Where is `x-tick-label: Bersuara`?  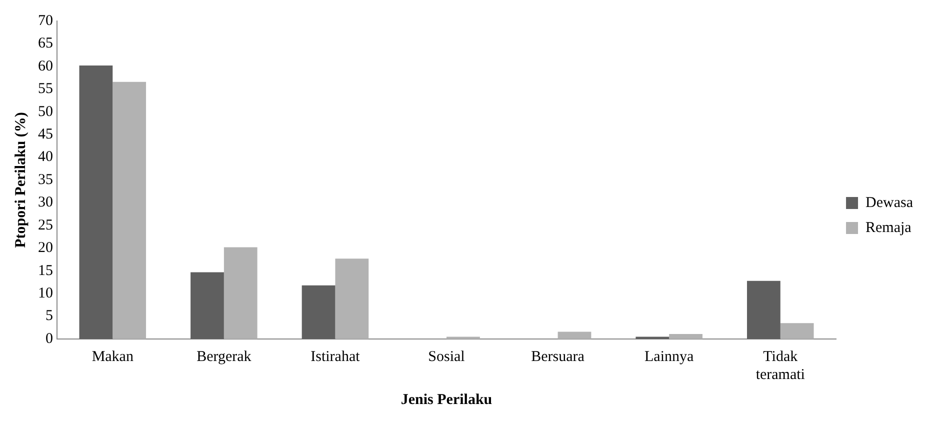 x-tick-label: Bersuara is located at coordinates (558, 356).